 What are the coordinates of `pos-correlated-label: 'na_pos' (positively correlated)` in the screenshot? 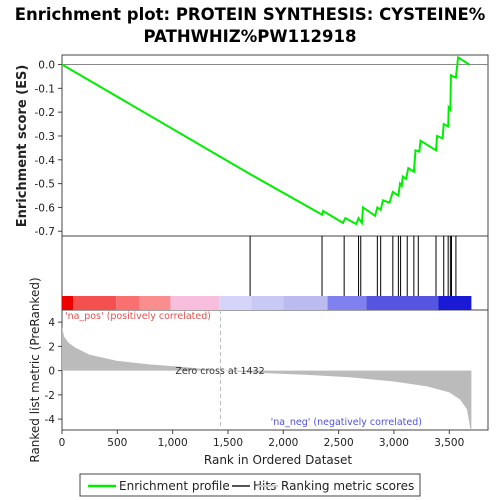 It's located at (138, 316).